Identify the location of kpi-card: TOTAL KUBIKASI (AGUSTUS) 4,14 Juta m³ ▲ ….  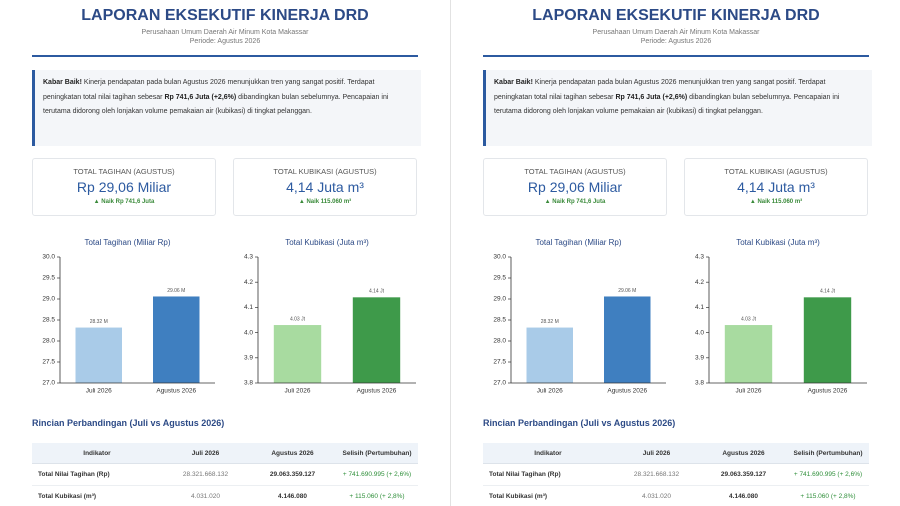
(325, 187).